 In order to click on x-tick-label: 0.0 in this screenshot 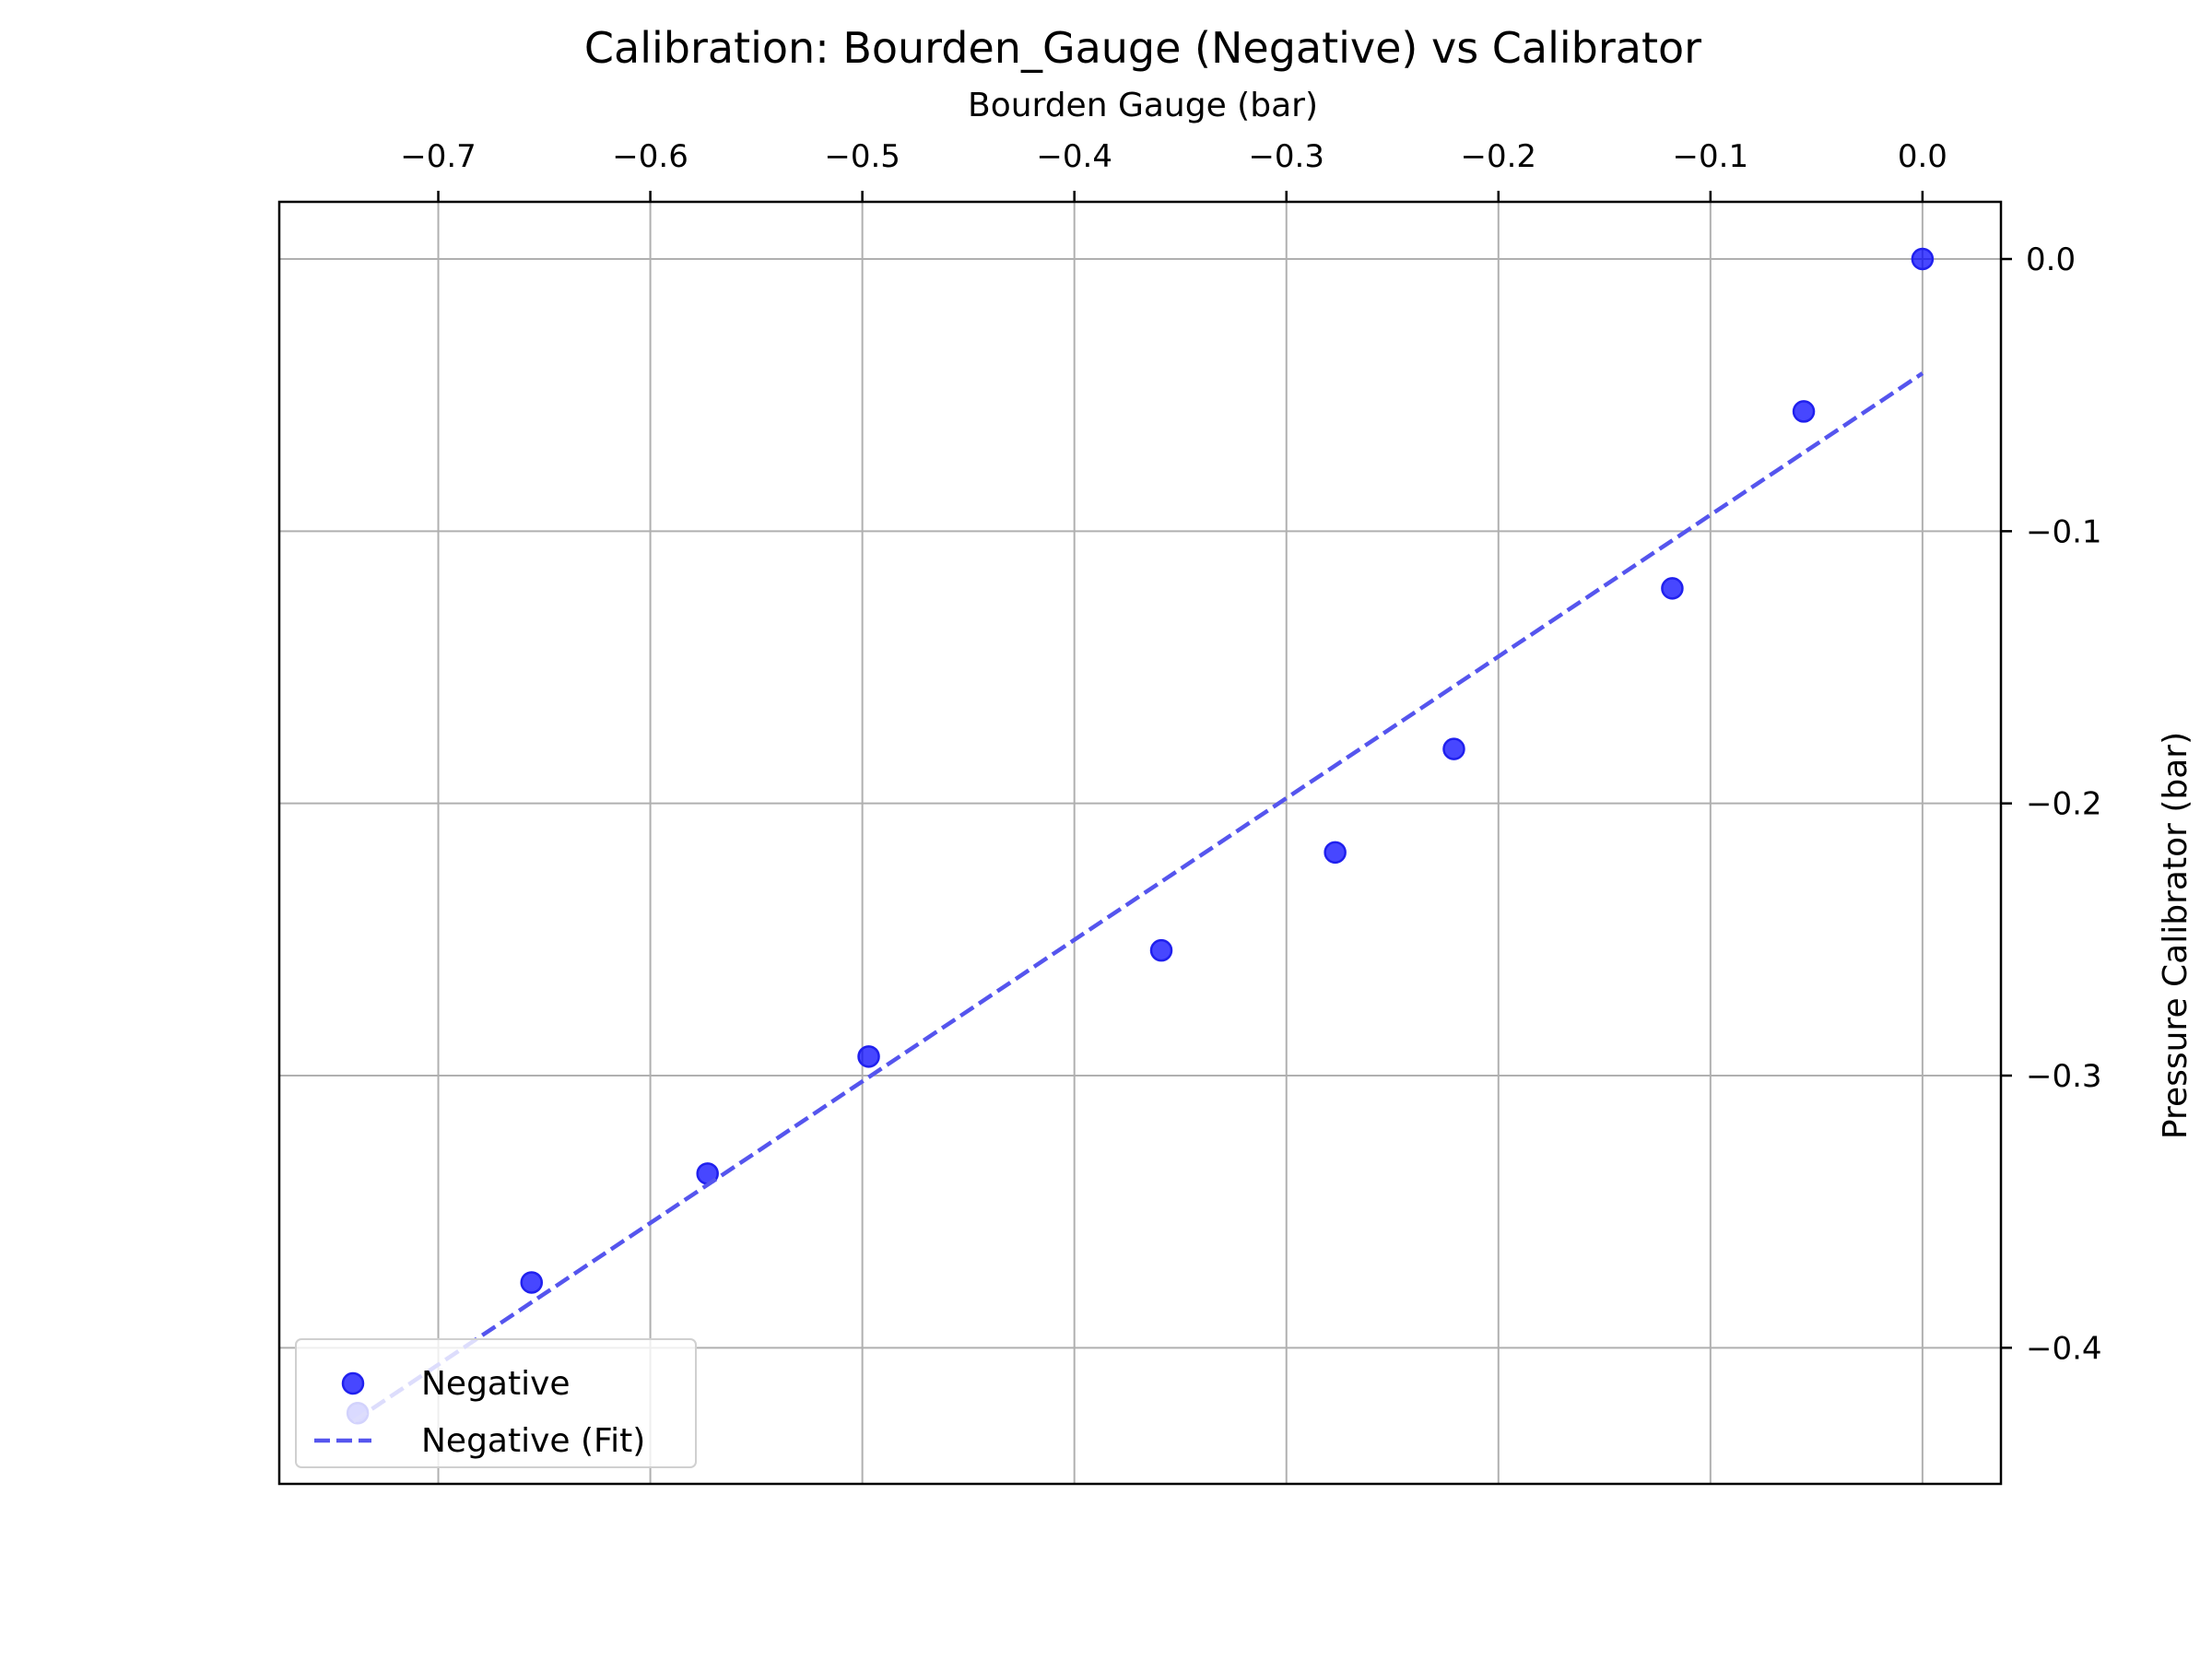, I will do `click(1922, 156)`.